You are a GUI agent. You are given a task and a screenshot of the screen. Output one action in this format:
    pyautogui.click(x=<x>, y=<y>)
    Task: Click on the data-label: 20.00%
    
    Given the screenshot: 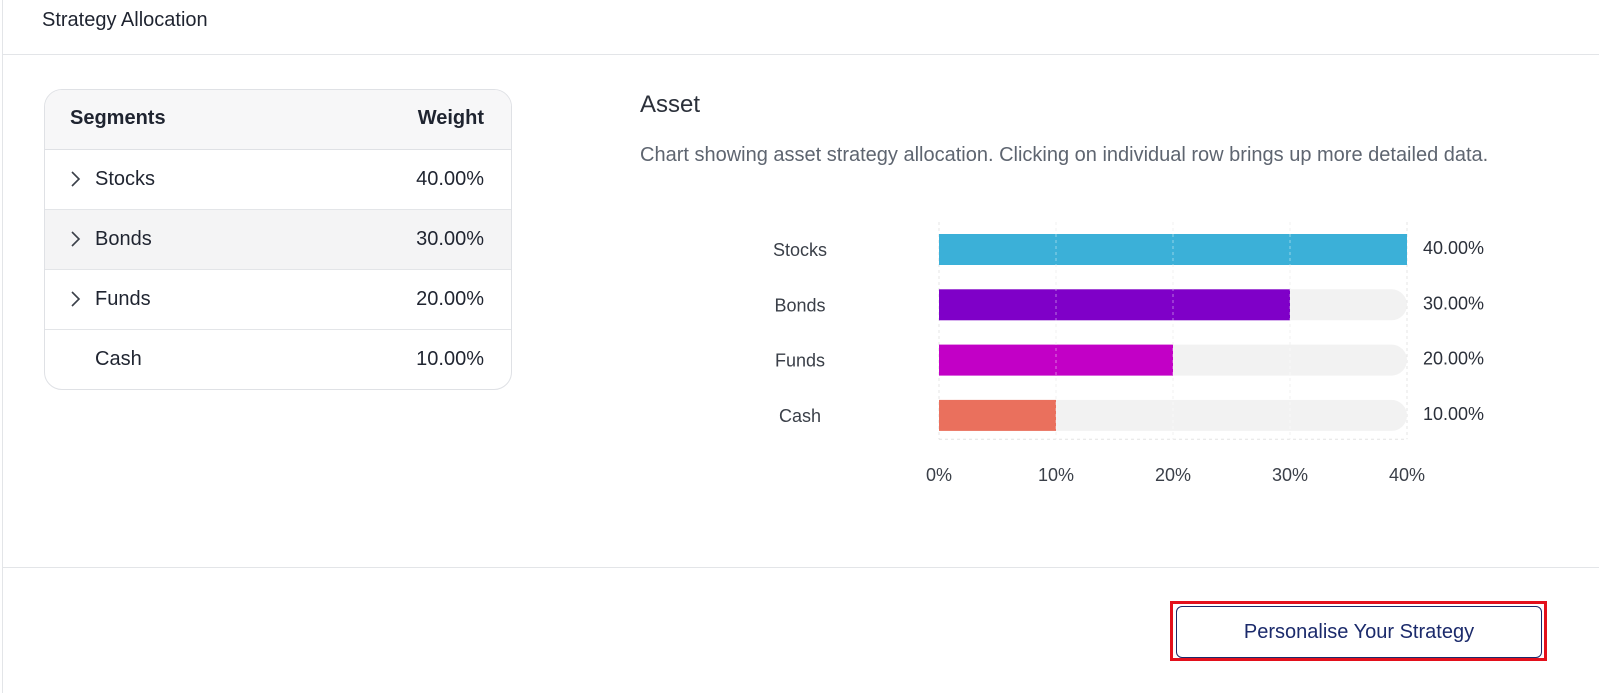 What is the action you would take?
    pyautogui.click(x=1453, y=359)
    